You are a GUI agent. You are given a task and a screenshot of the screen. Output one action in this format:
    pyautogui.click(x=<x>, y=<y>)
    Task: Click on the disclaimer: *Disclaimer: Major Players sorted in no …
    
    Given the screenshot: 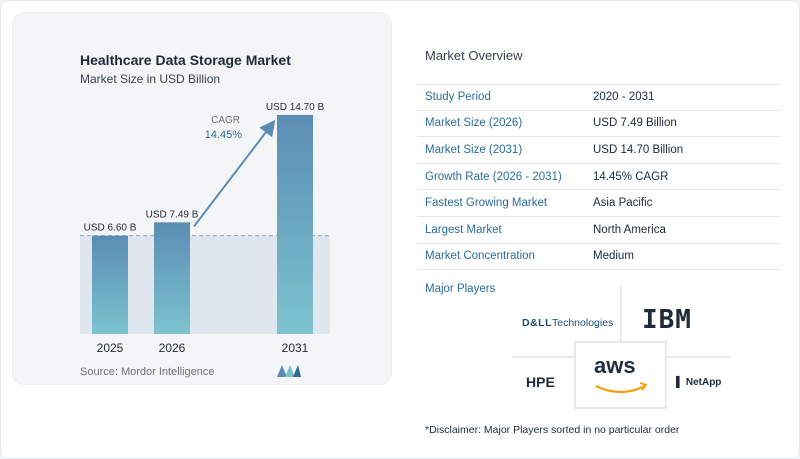 What is the action you would take?
    pyautogui.click(x=552, y=430)
    